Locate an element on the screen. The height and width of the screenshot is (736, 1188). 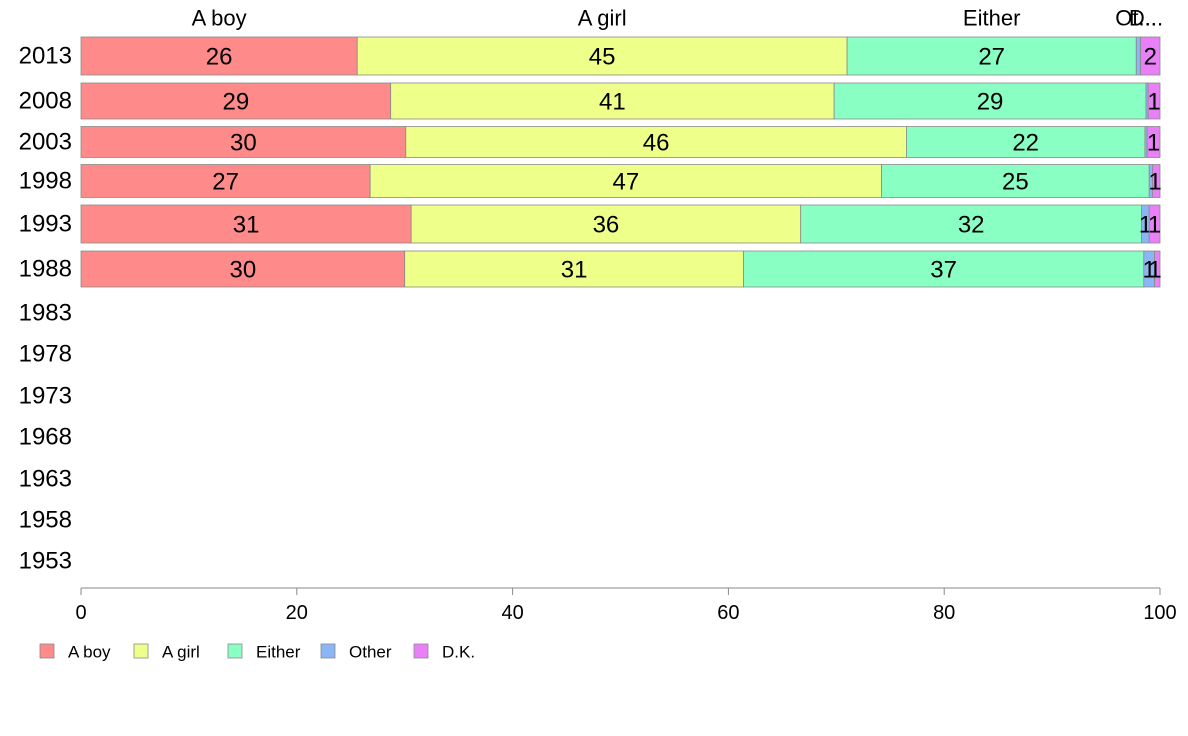
data-label: 47 is located at coordinates (626, 182).